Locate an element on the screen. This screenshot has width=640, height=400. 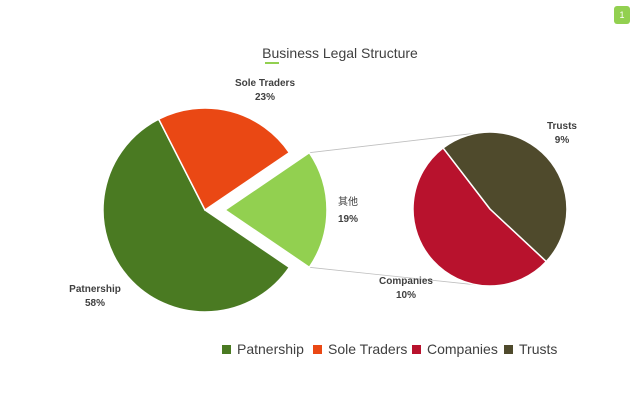
legend-item-companies: Companies is located at coordinates (455, 349).